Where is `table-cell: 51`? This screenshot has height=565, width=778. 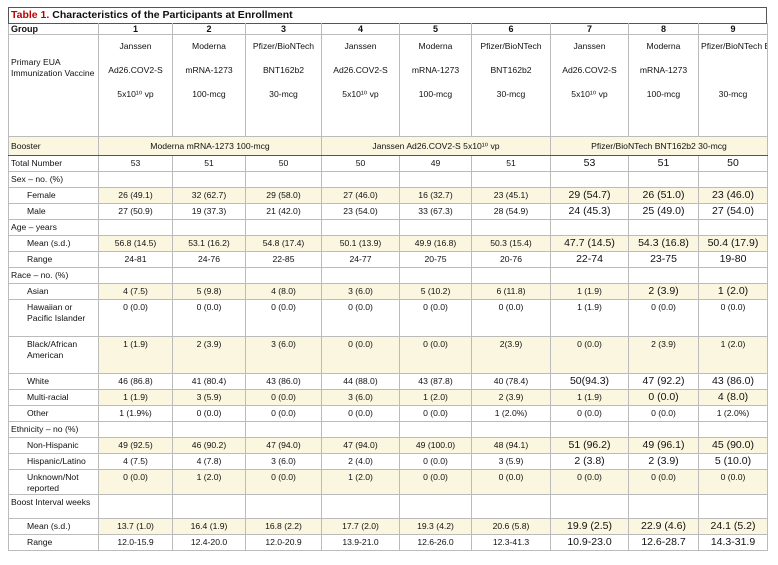 table-cell: 51 is located at coordinates (209, 163).